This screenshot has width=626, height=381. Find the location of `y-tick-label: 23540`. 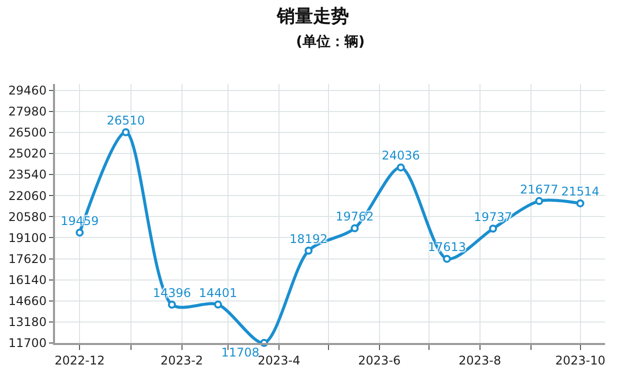

y-tick-label: 23540 is located at coordinates (27, 175).